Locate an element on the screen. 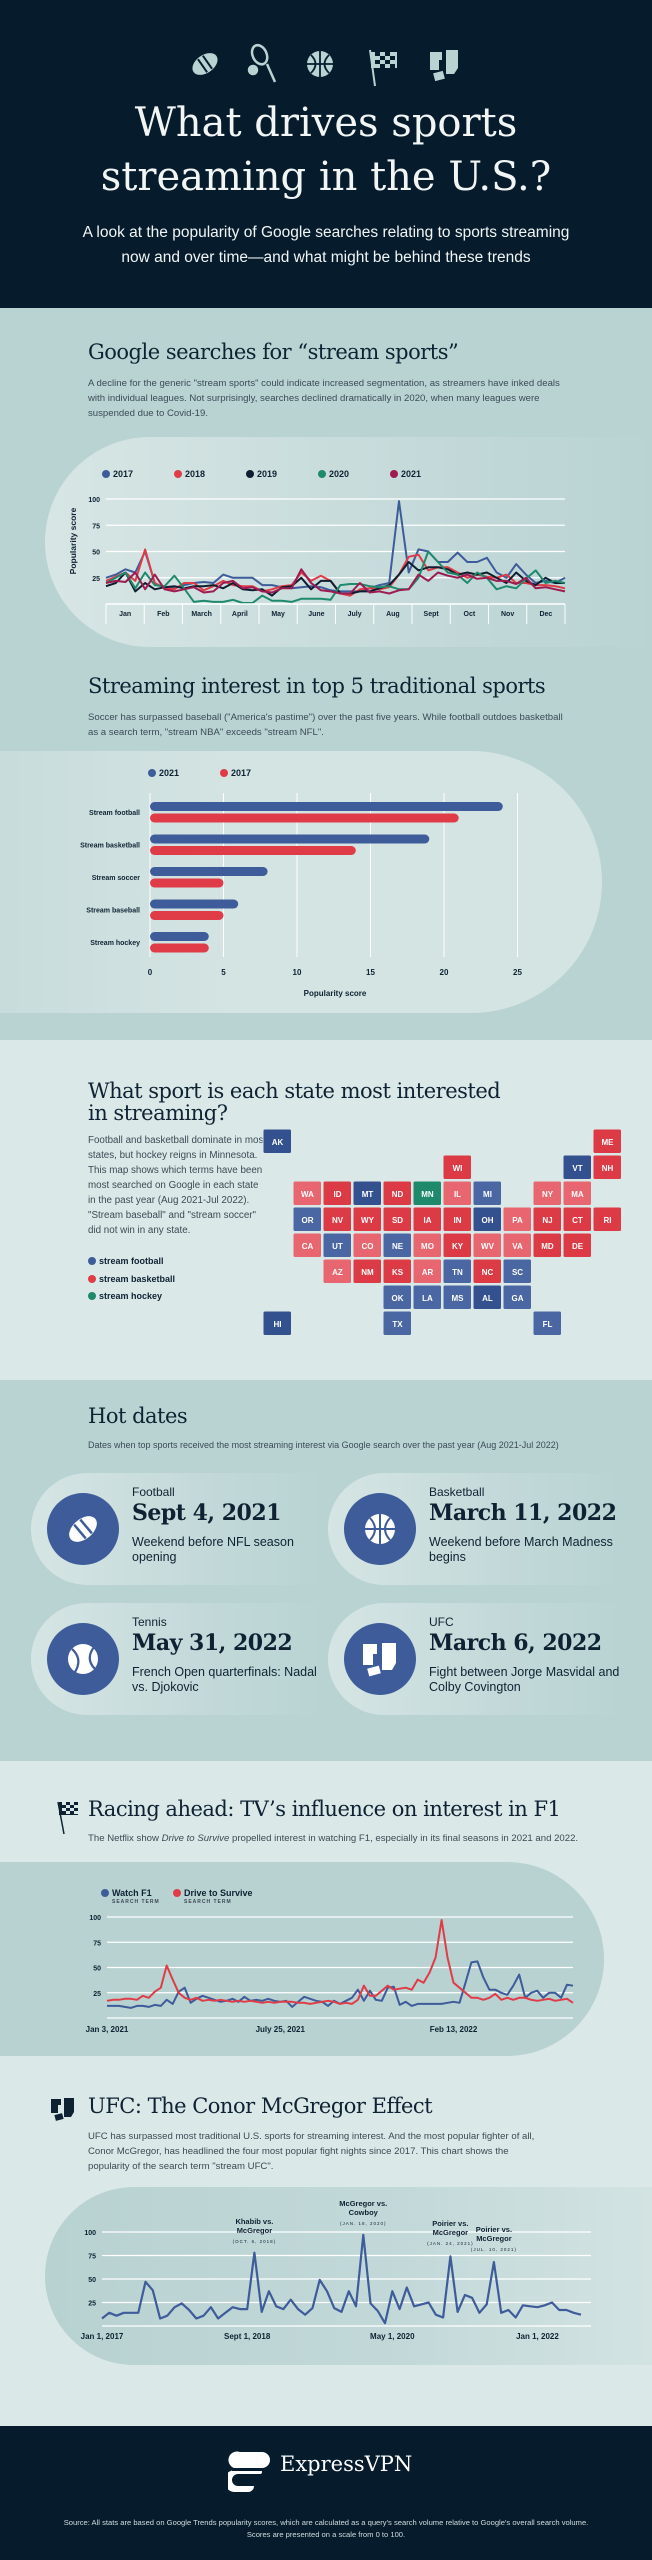  x-tick-label: Feb is located at coordinates (163, 614).